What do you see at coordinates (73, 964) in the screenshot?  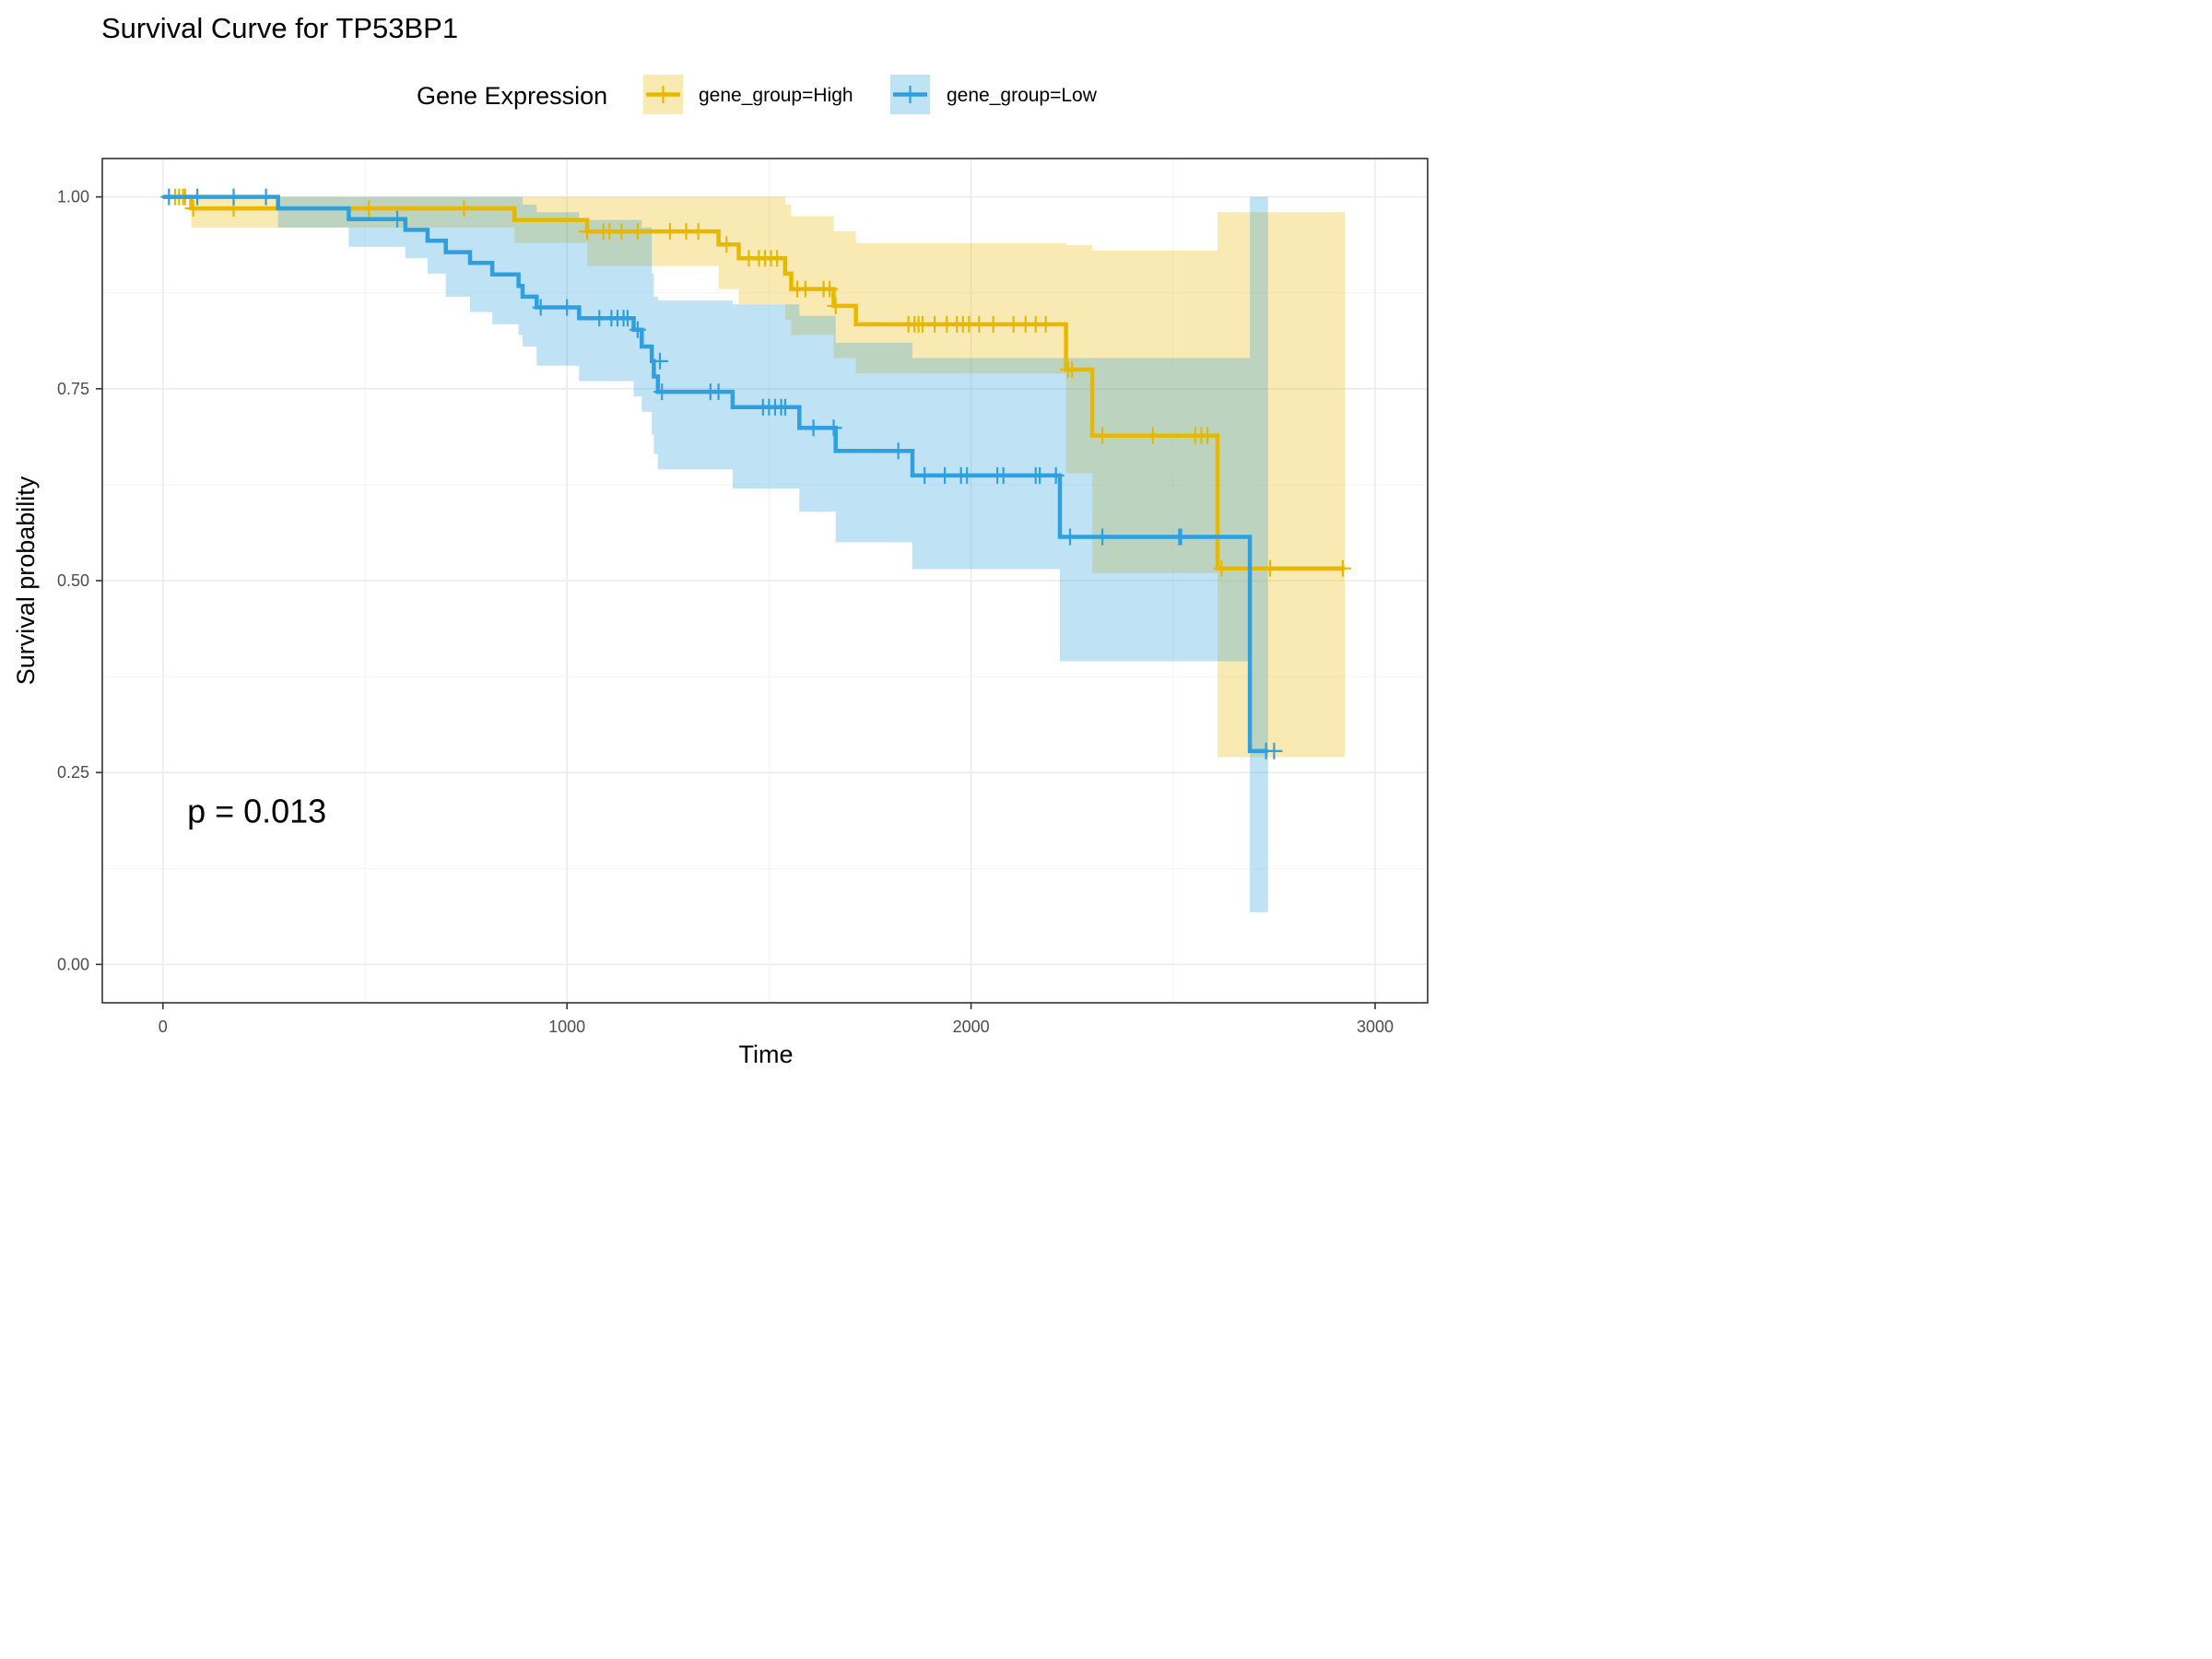 I see `y-tick-label: 0.00` at bounding box center [73, 964].